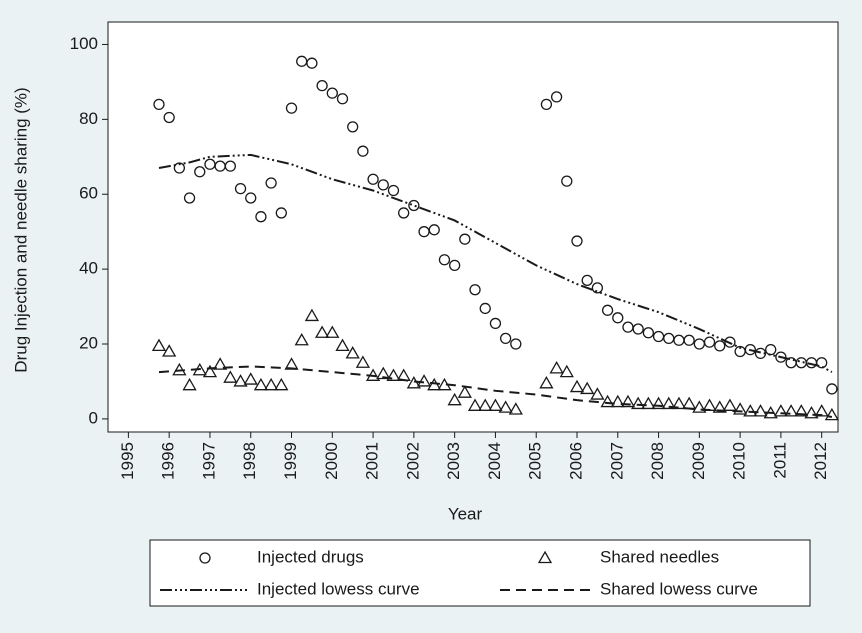 The image size is (862, 633). I want to click on x-tick-label: 1996, so click(168, 461).